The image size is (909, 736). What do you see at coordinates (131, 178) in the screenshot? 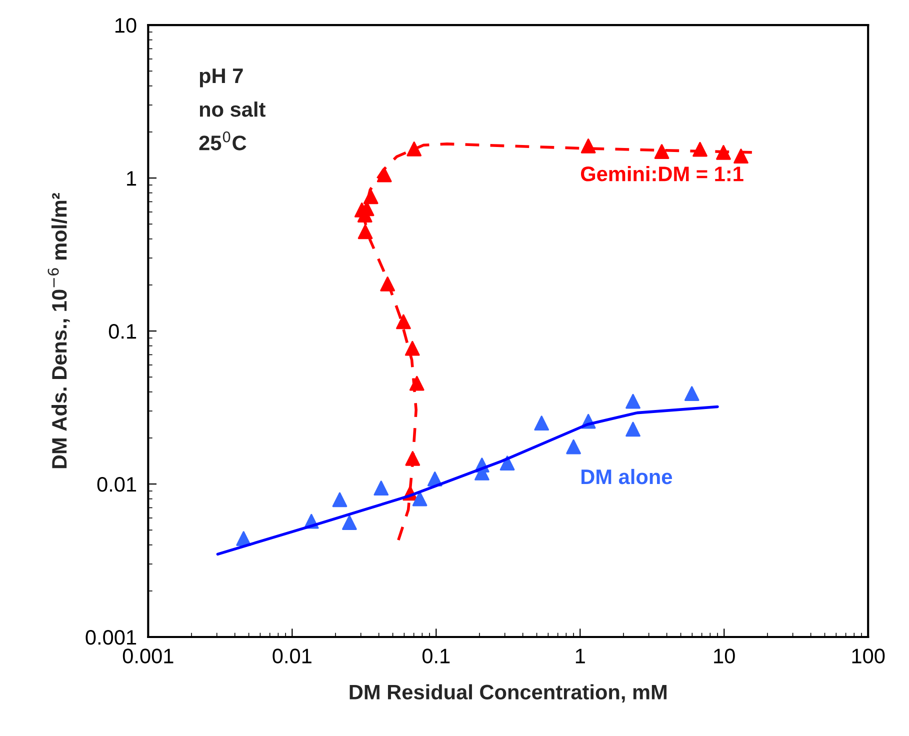
I see `y-tick-label: 1` at bounding box center [131, 178].